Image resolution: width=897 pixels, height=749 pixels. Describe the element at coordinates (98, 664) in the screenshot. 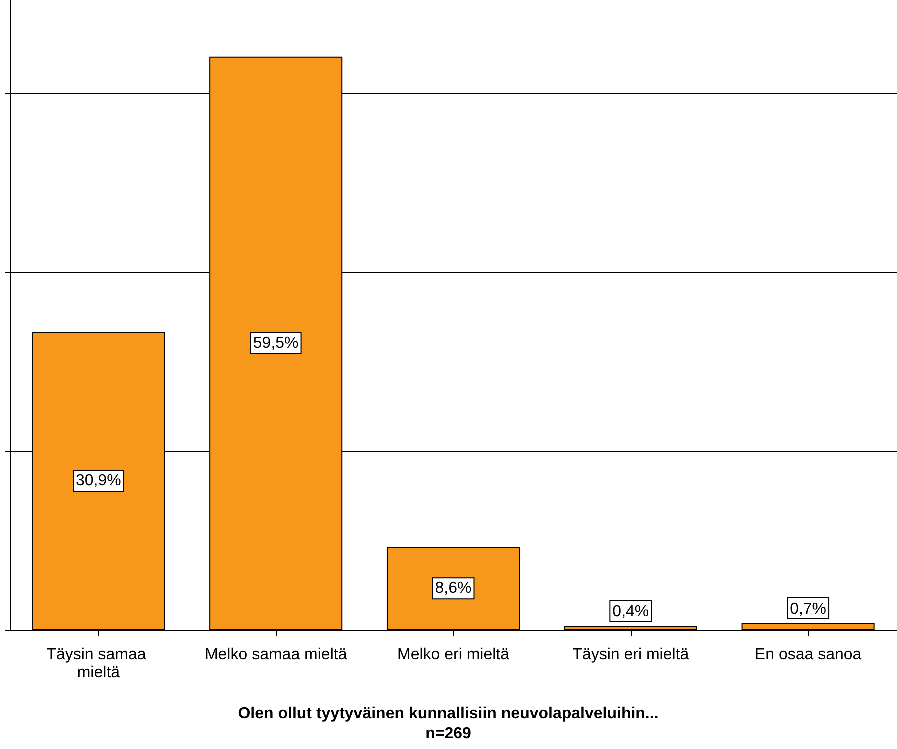

I see `x-tick-label: Täysin samaa mieltä` at that location.